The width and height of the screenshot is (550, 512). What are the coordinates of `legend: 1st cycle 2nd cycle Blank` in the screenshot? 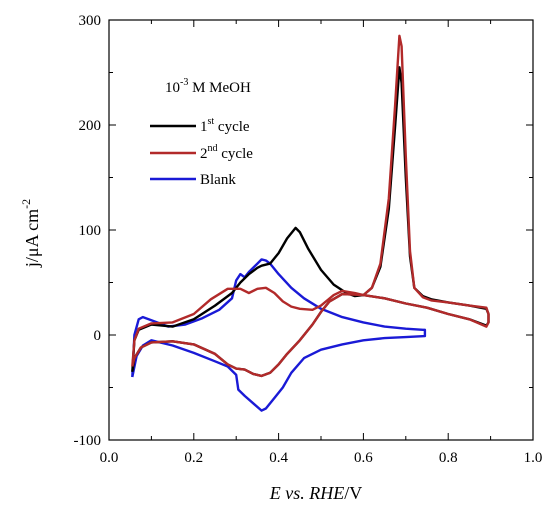 It's located at (201, 152).